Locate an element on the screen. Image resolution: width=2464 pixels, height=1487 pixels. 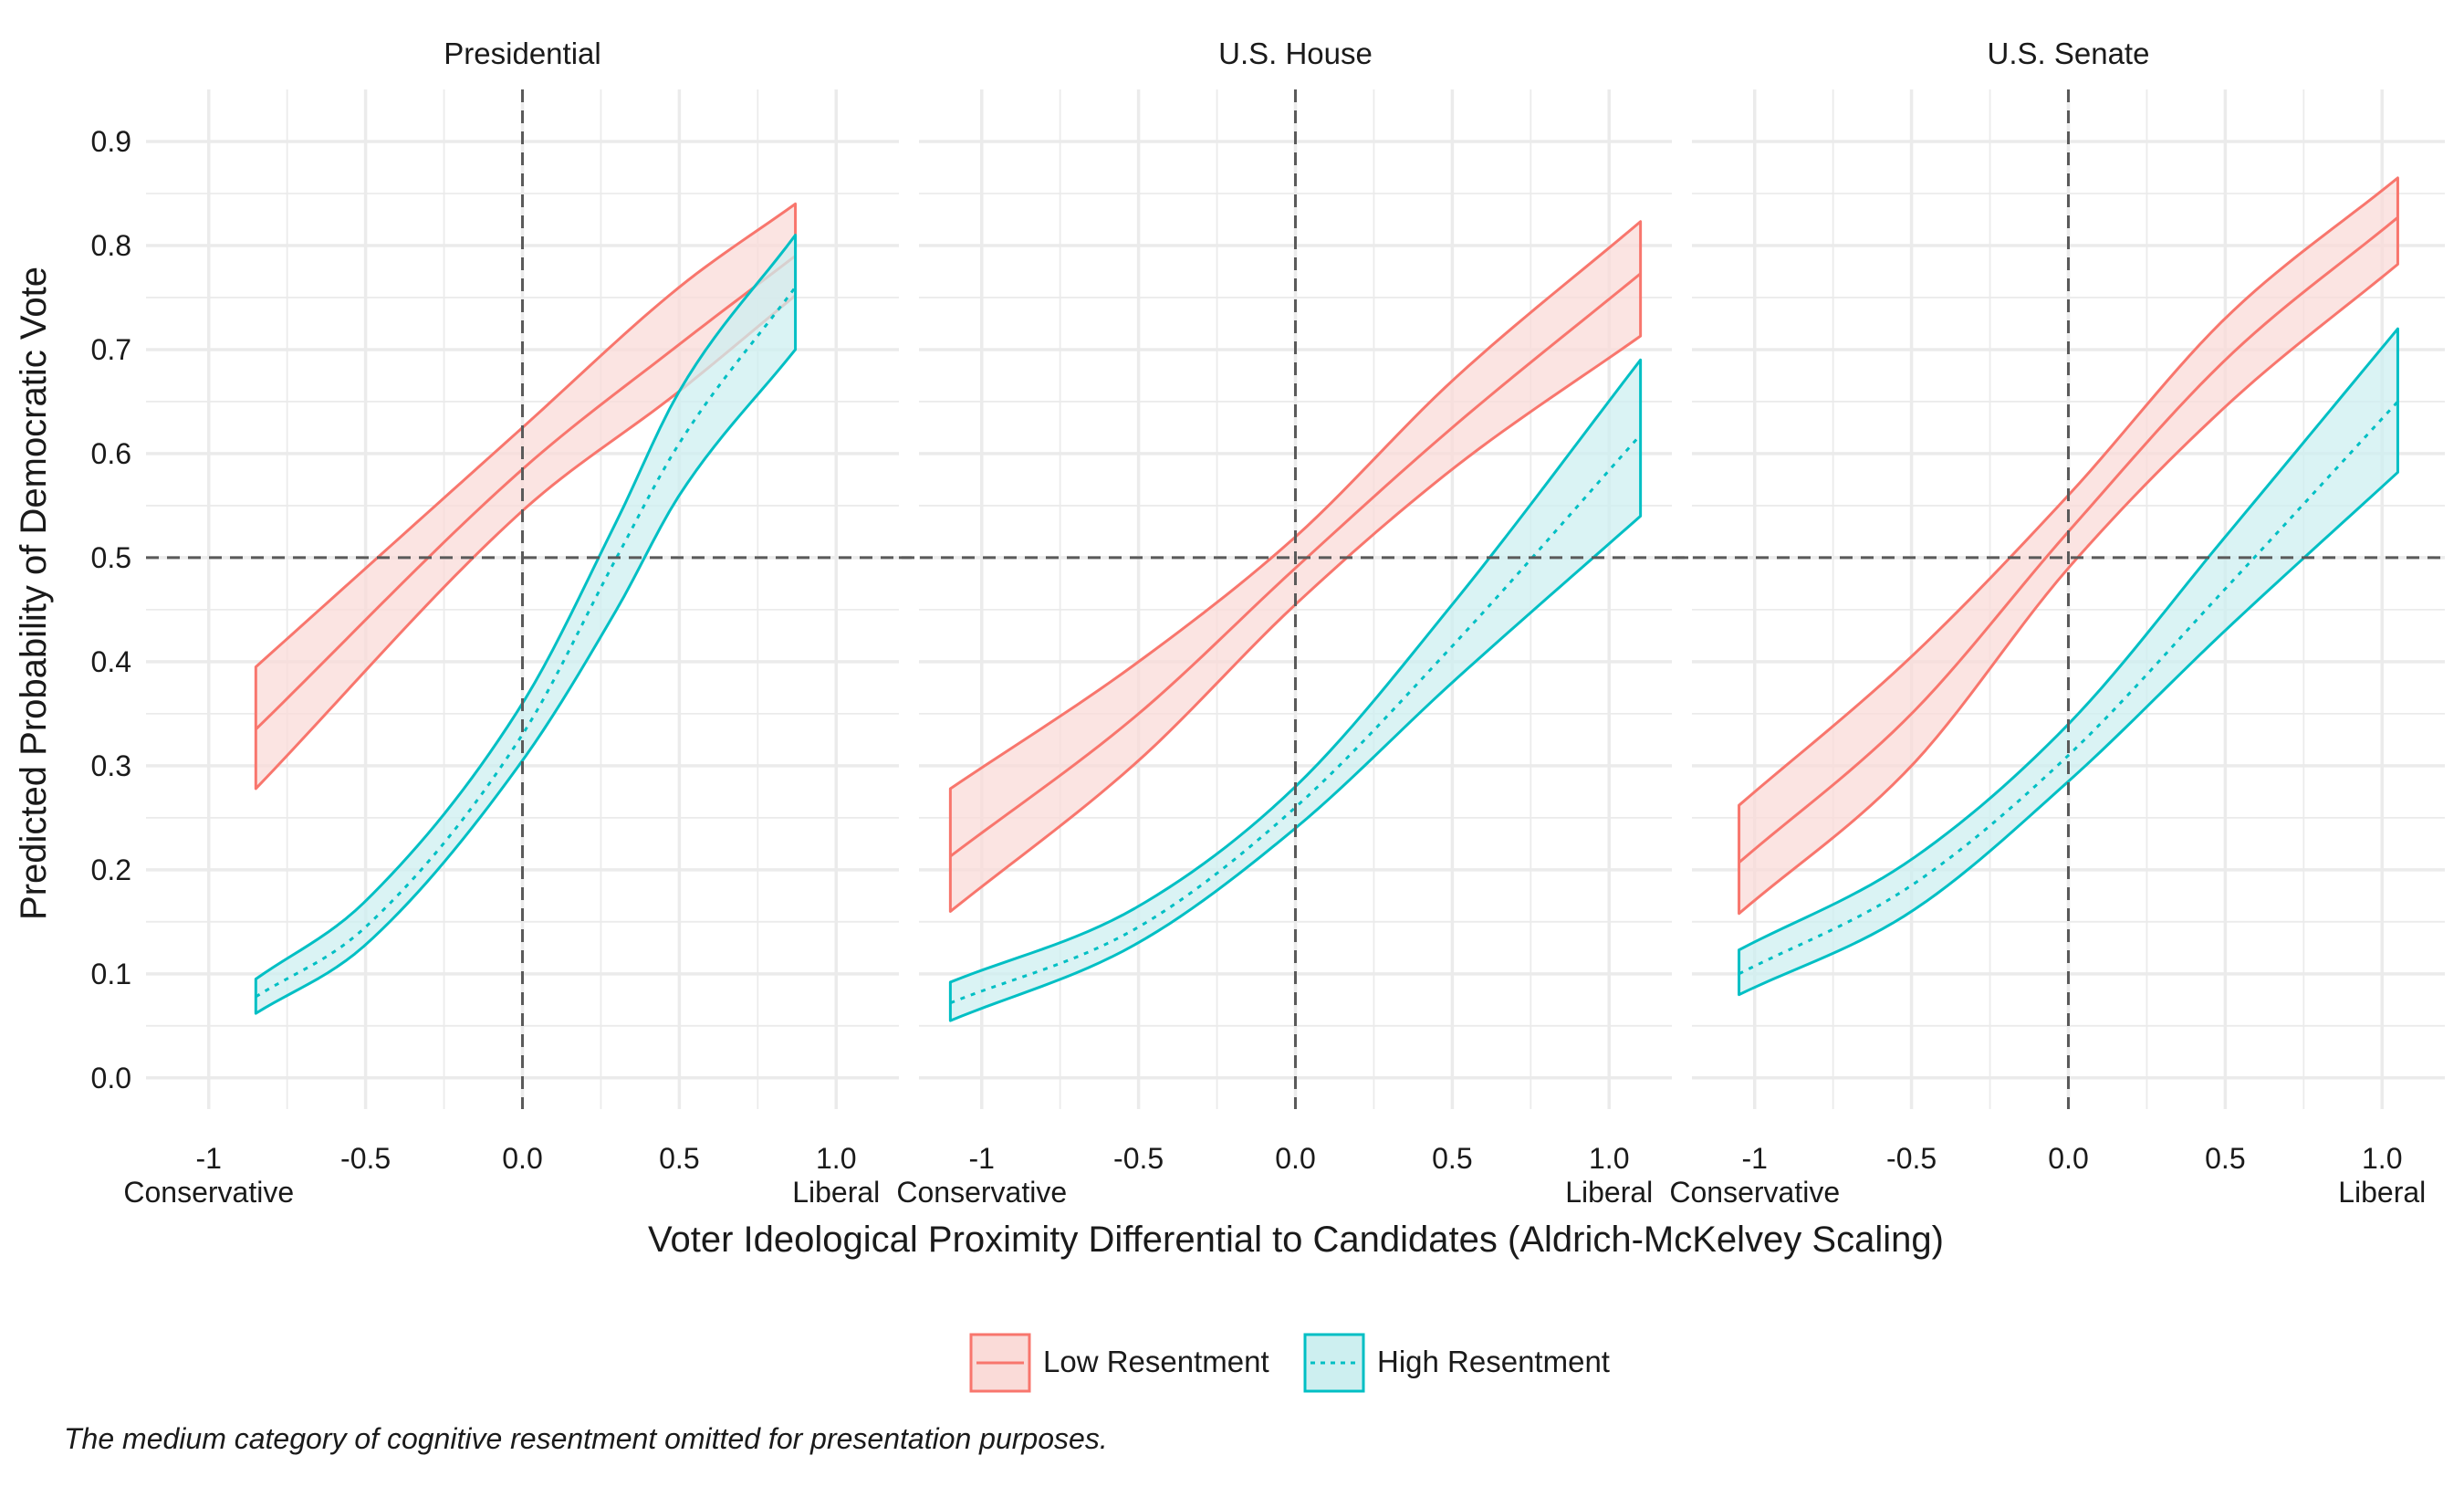
y-tick-label: 0.0 is located at coordinates (111, 1078).